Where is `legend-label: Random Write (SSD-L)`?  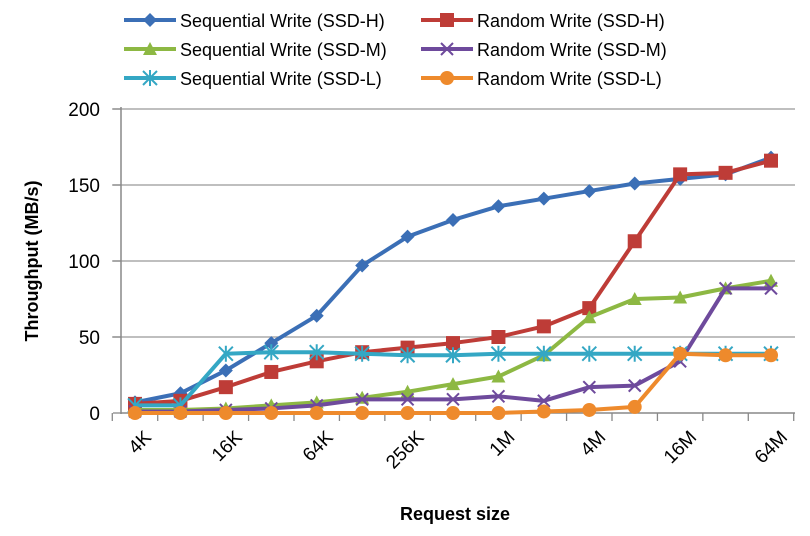 legend-label: Random Write (SSD-L) is located at coordinates (569, 79).